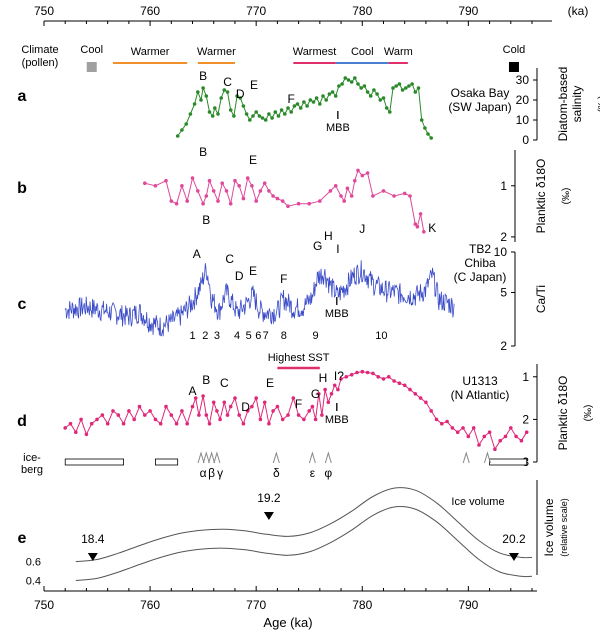  What do you see at coordinates (253, 271) in the screenshot?
I see `panel-c-event-label: E` at bounding box center [253, 271].